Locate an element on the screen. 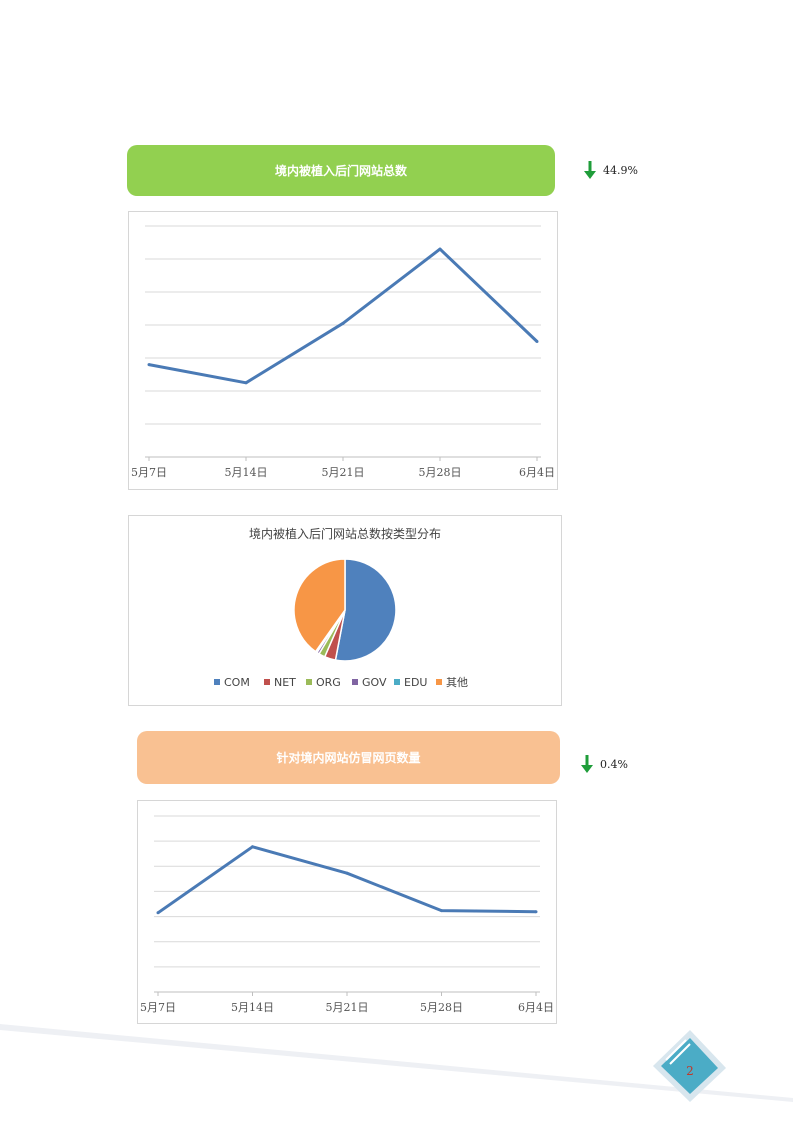 This screenshot has width=793, height=1122. pie-slice-其他 is located at coordinates (319, 605).